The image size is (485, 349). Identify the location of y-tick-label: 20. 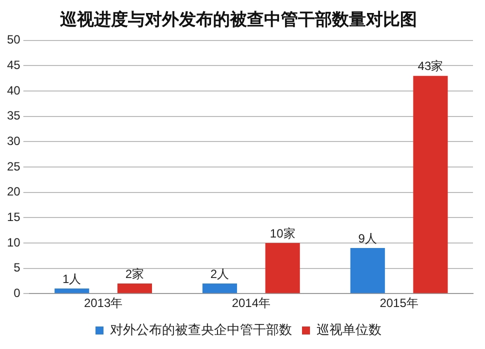
(13, 191).